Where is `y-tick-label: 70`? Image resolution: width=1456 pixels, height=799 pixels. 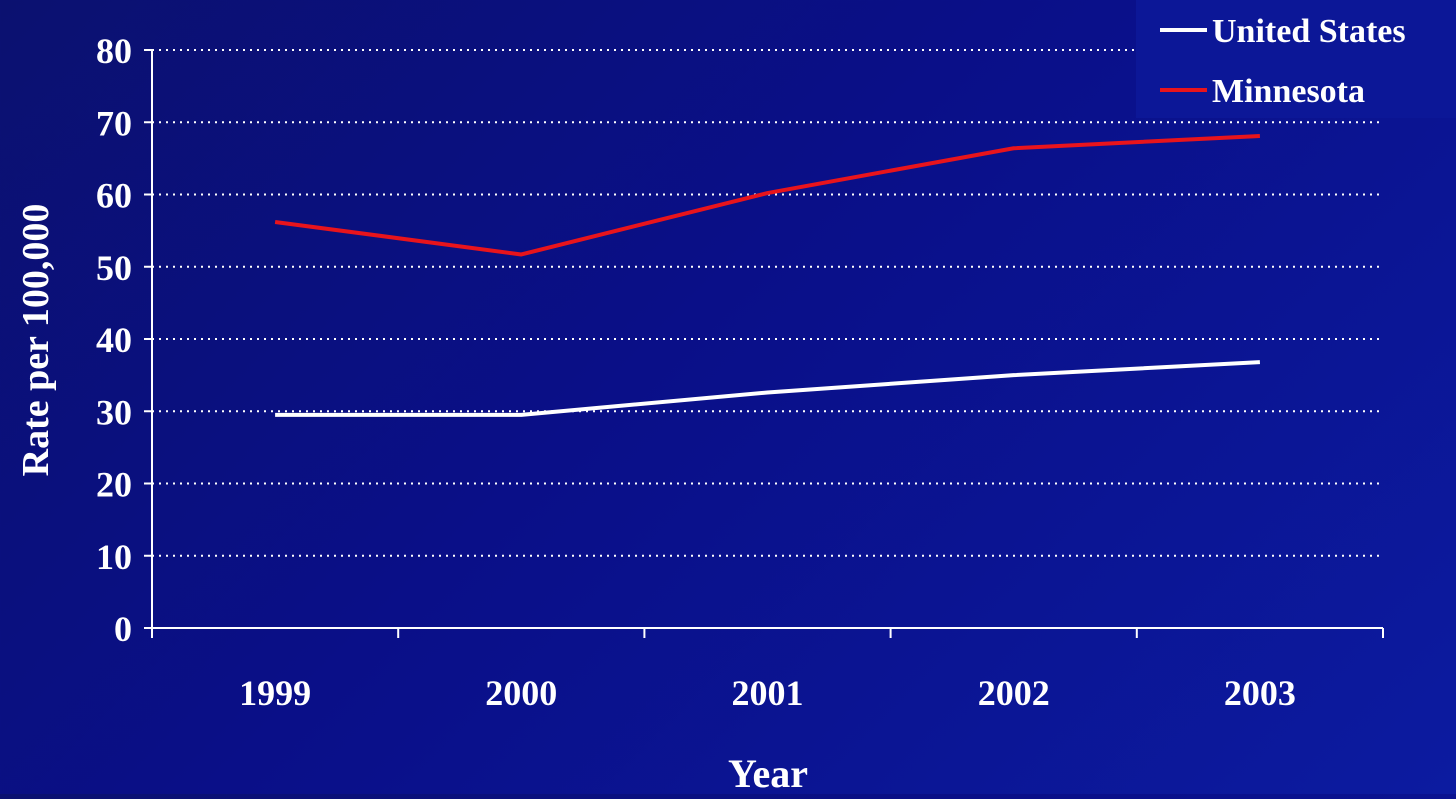
y-tick-label: 70 is located at coordinates (114, 123).